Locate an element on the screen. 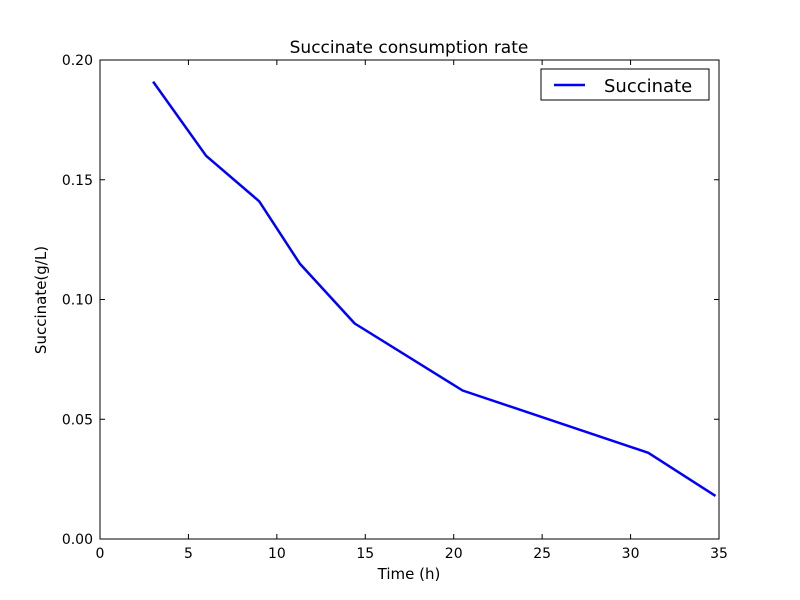 This screenshot has width=800, height=600. chart-title: Succinate consumption rate is located at coordinates (409, 48).